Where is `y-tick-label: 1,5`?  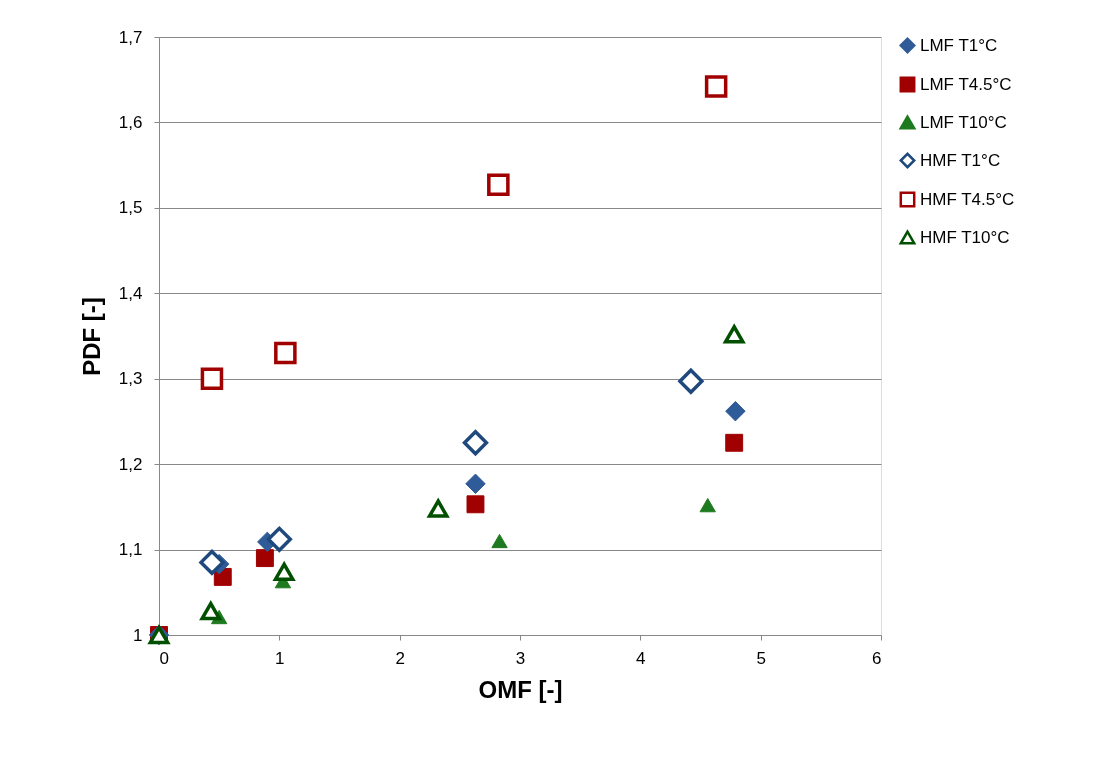
y-tick-label: 1,5 is located at coordinates (130, 208).